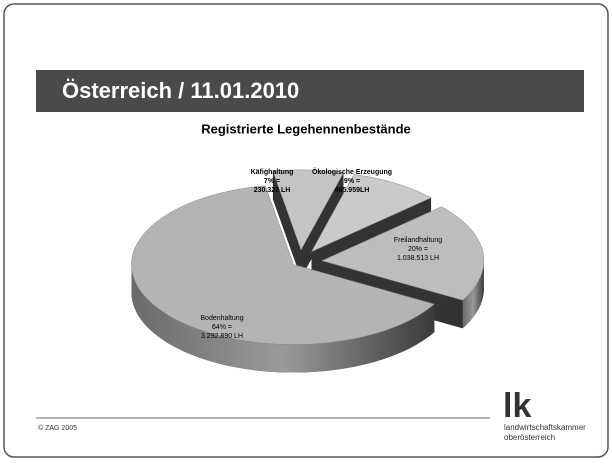 Image resolution: width=612 pixels, height=466 pixels. What do you see at coordinates (310, 91) in the screenshot?
I see `title-bar` at bounding box center [310, 91].